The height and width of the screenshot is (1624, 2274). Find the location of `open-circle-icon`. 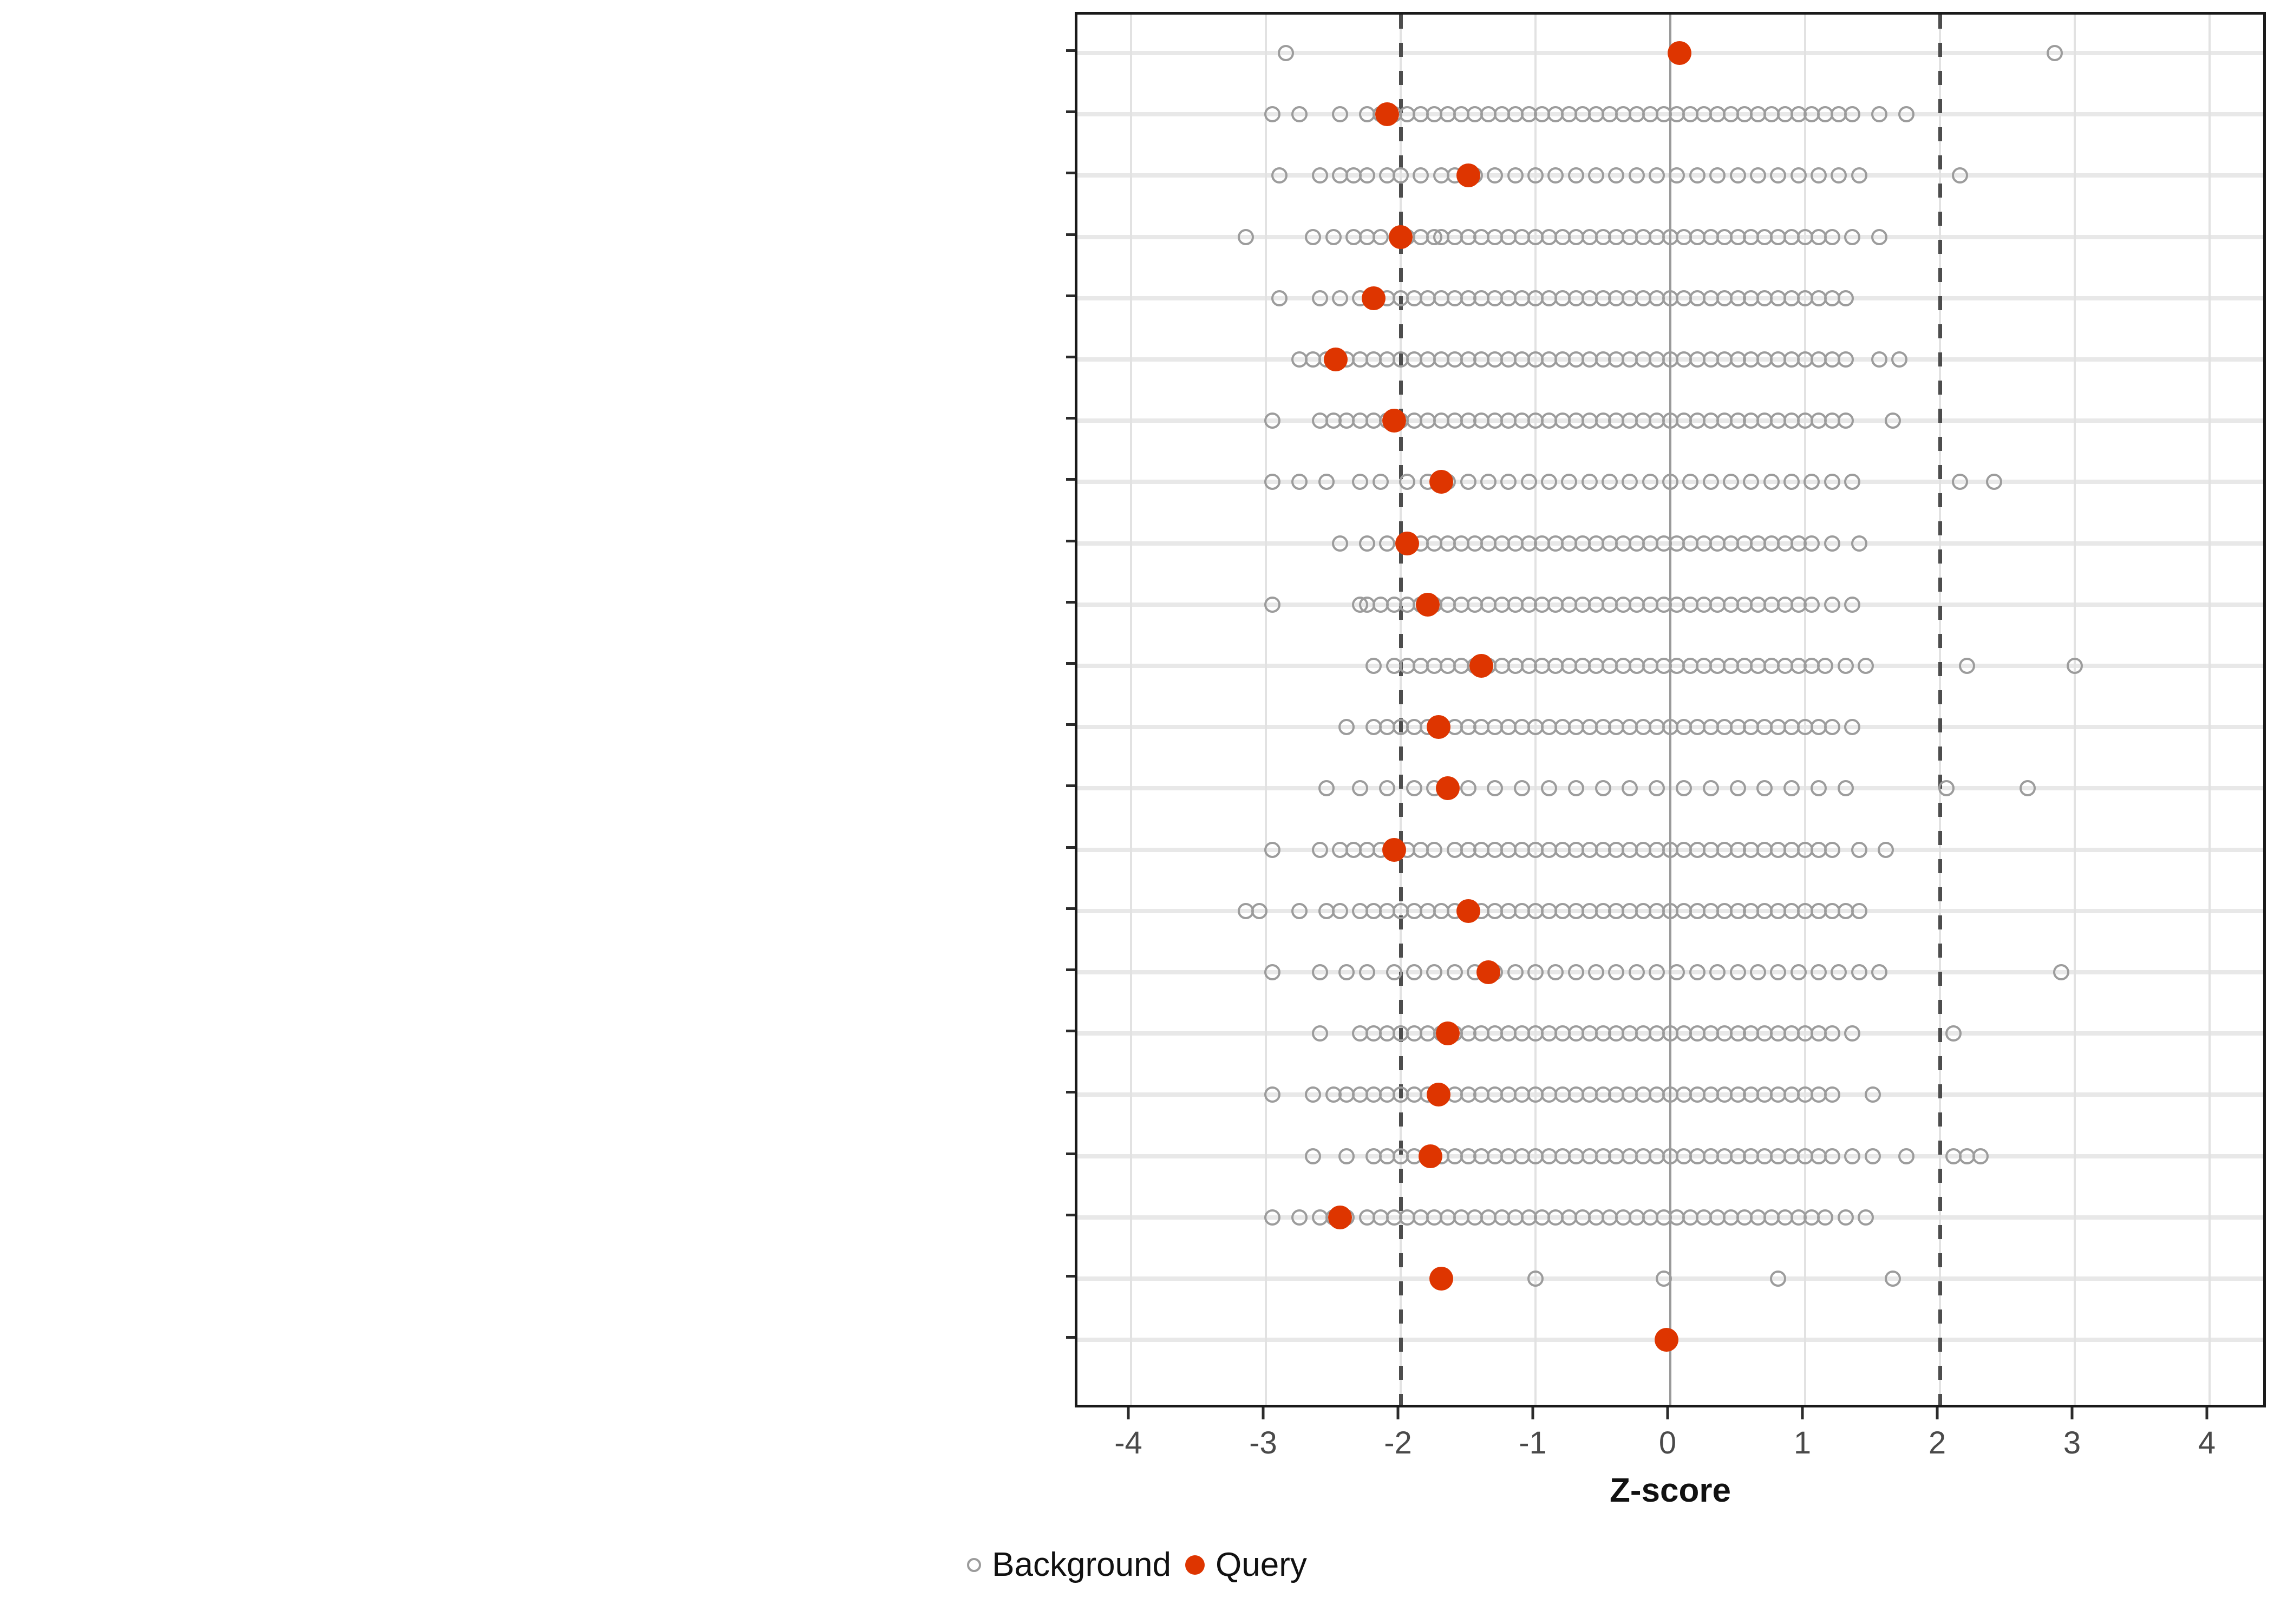

open-circle-icon is located at coordinates (975, 1564).